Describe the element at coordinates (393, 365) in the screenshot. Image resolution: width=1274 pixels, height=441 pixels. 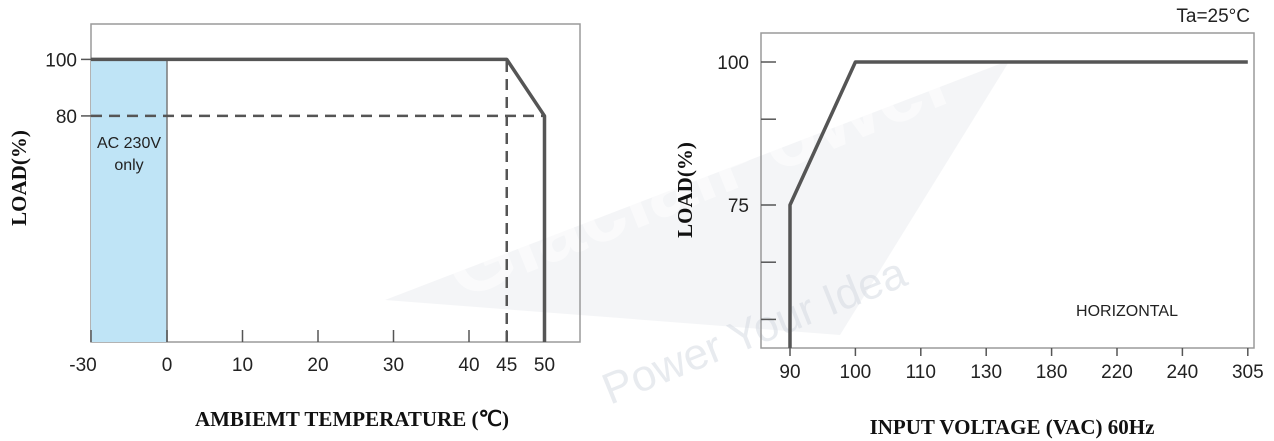
I see `x-tick-label: 30` at that location.